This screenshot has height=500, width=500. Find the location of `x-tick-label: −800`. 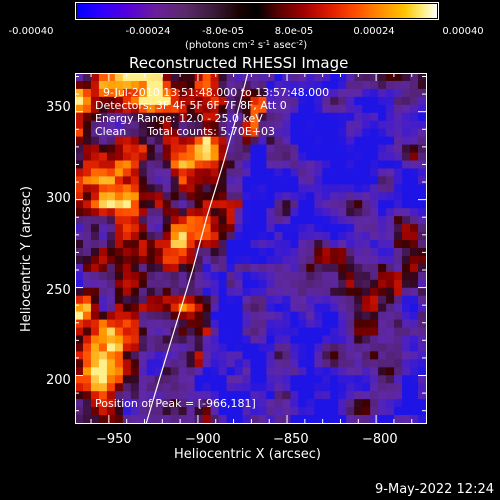

x-tick-label: −800 is located at coordinates (380, 439).